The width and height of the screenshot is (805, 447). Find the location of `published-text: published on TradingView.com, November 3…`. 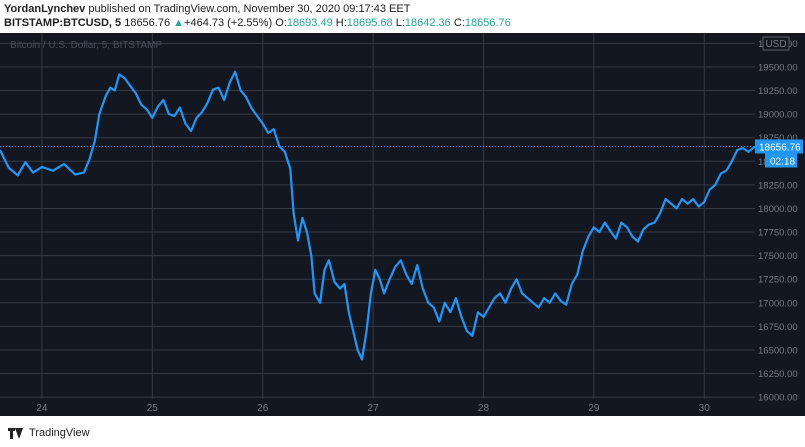

published-text: published on TradingView.com, November 3… is located at coordinates (249, 9).